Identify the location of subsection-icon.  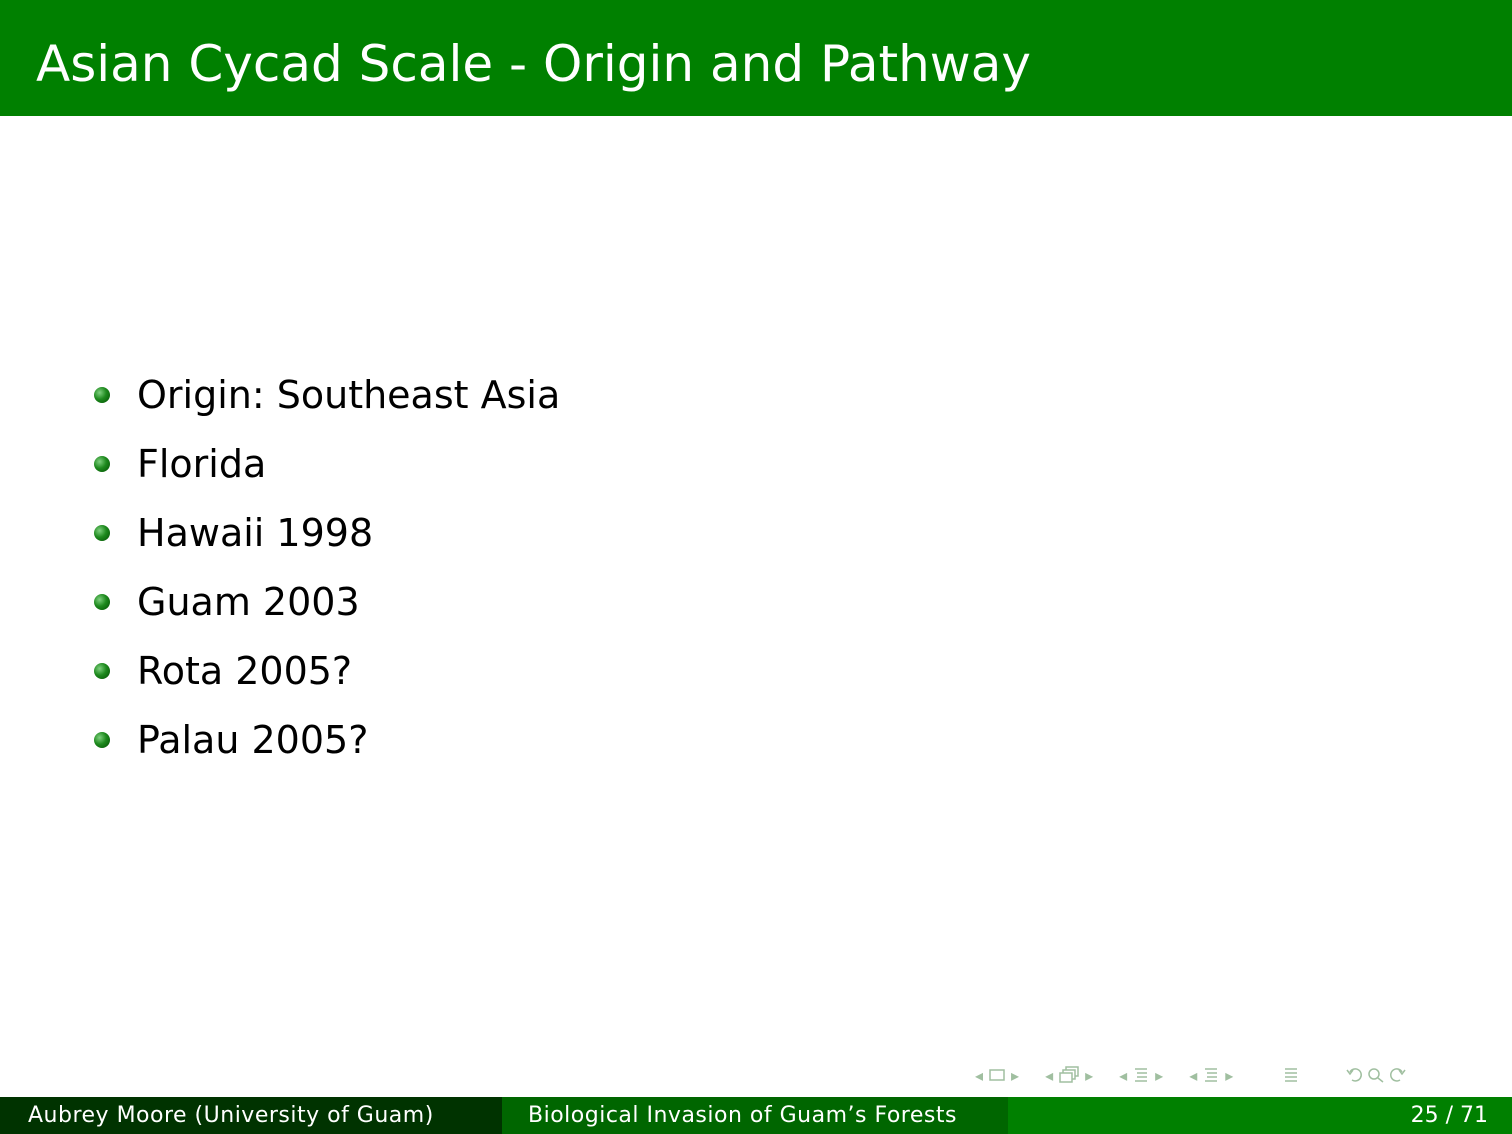
(1069, 1075).